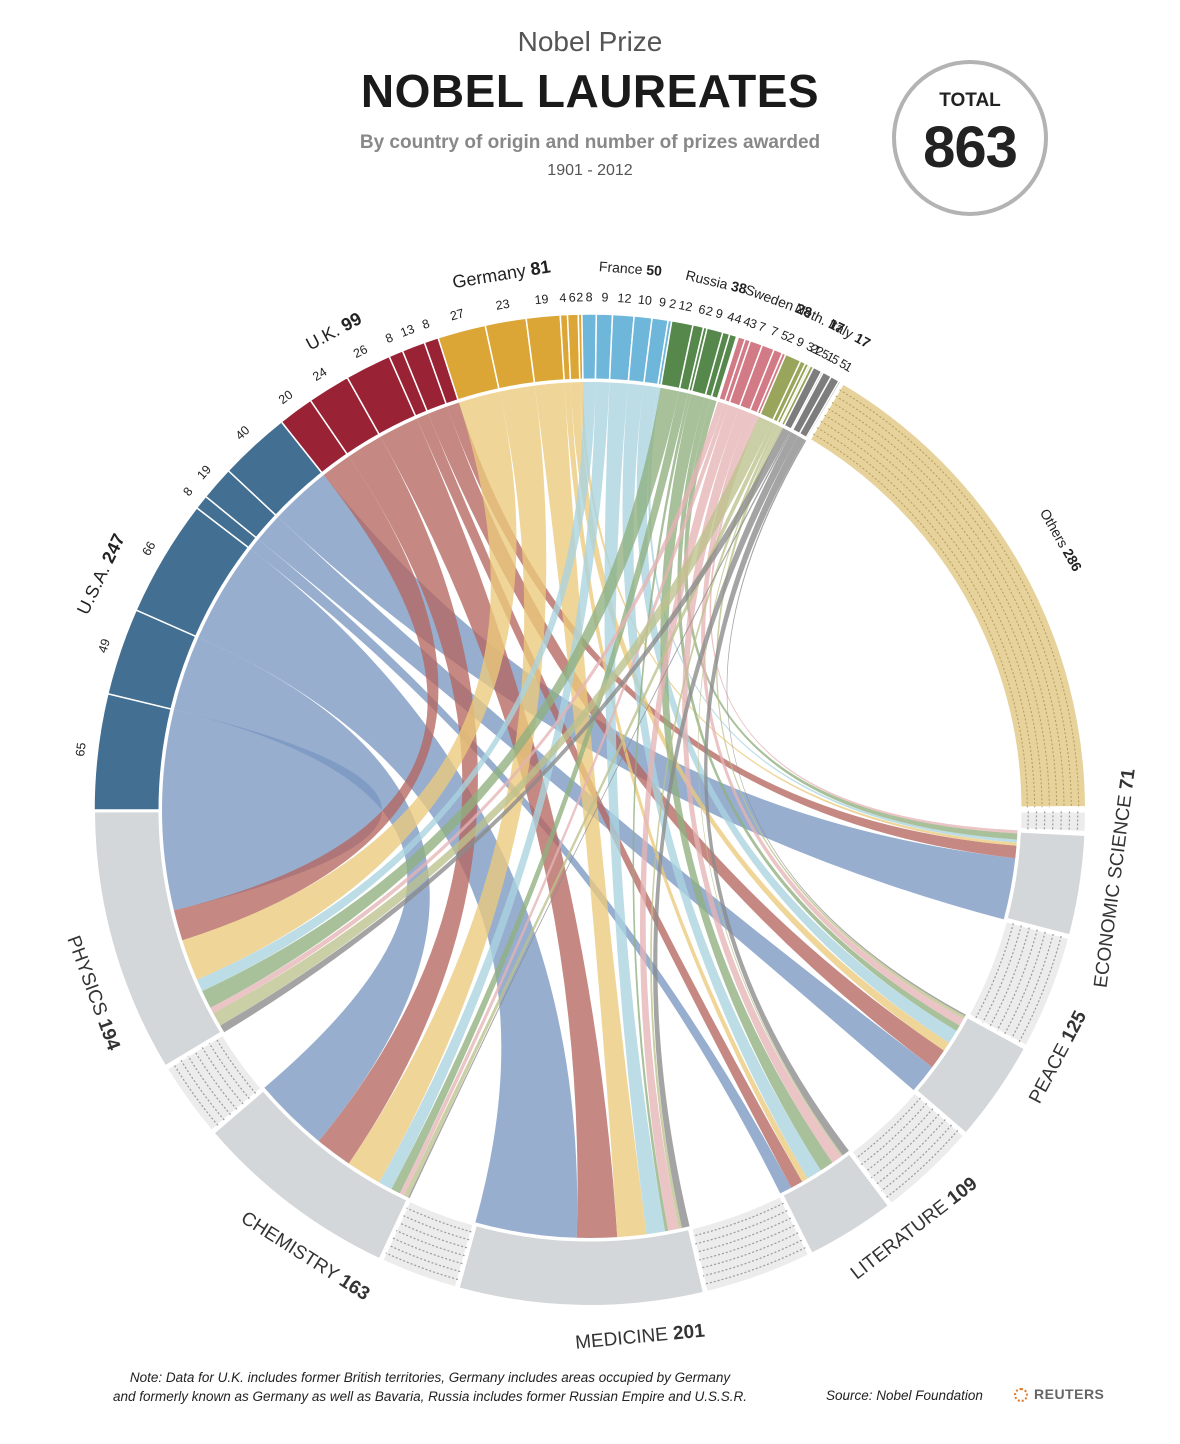 This screenshot has height=1444, width=1180. I want to click on country-value-label: 23, so click(503, 305).